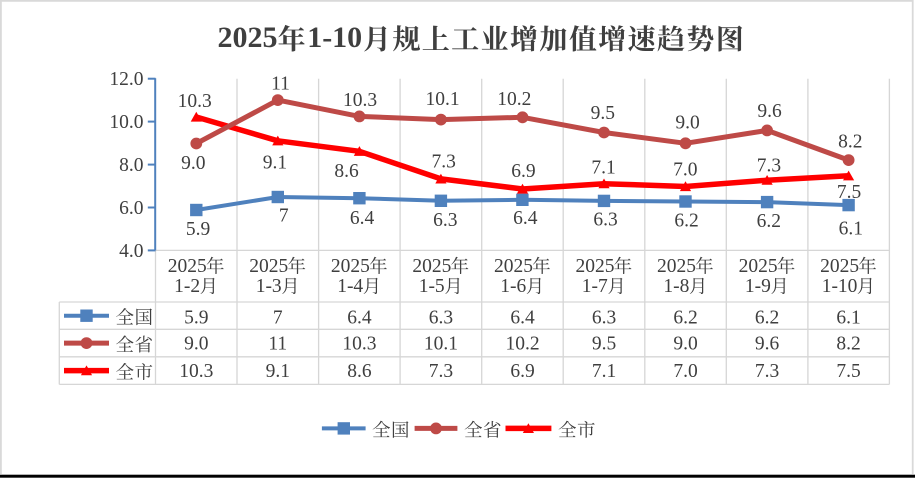  What do you see at coordinates (350, 286) in the screenshot?
I see `svg-text: 1-4` at bounding box center [350, 286].